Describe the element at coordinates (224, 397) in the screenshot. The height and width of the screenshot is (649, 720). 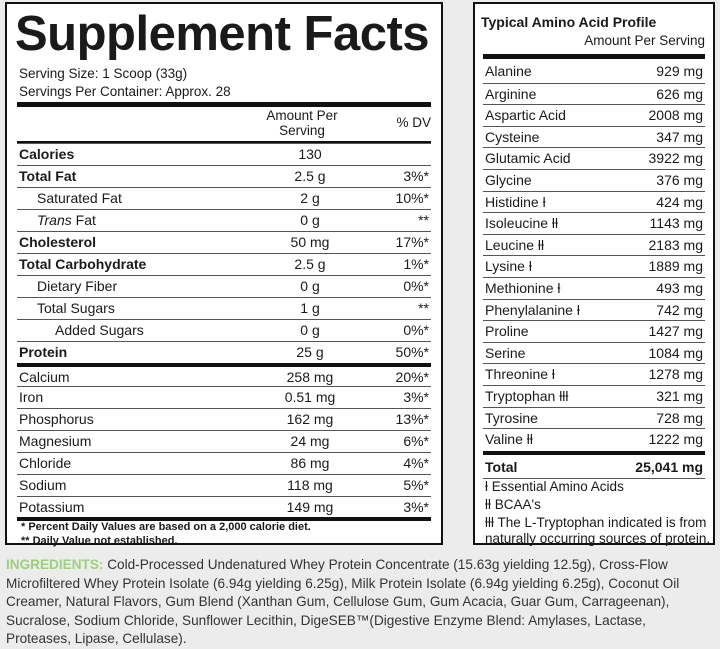
I see `facts-row-iron: Iron 0.51 mg 3%*` at that location.